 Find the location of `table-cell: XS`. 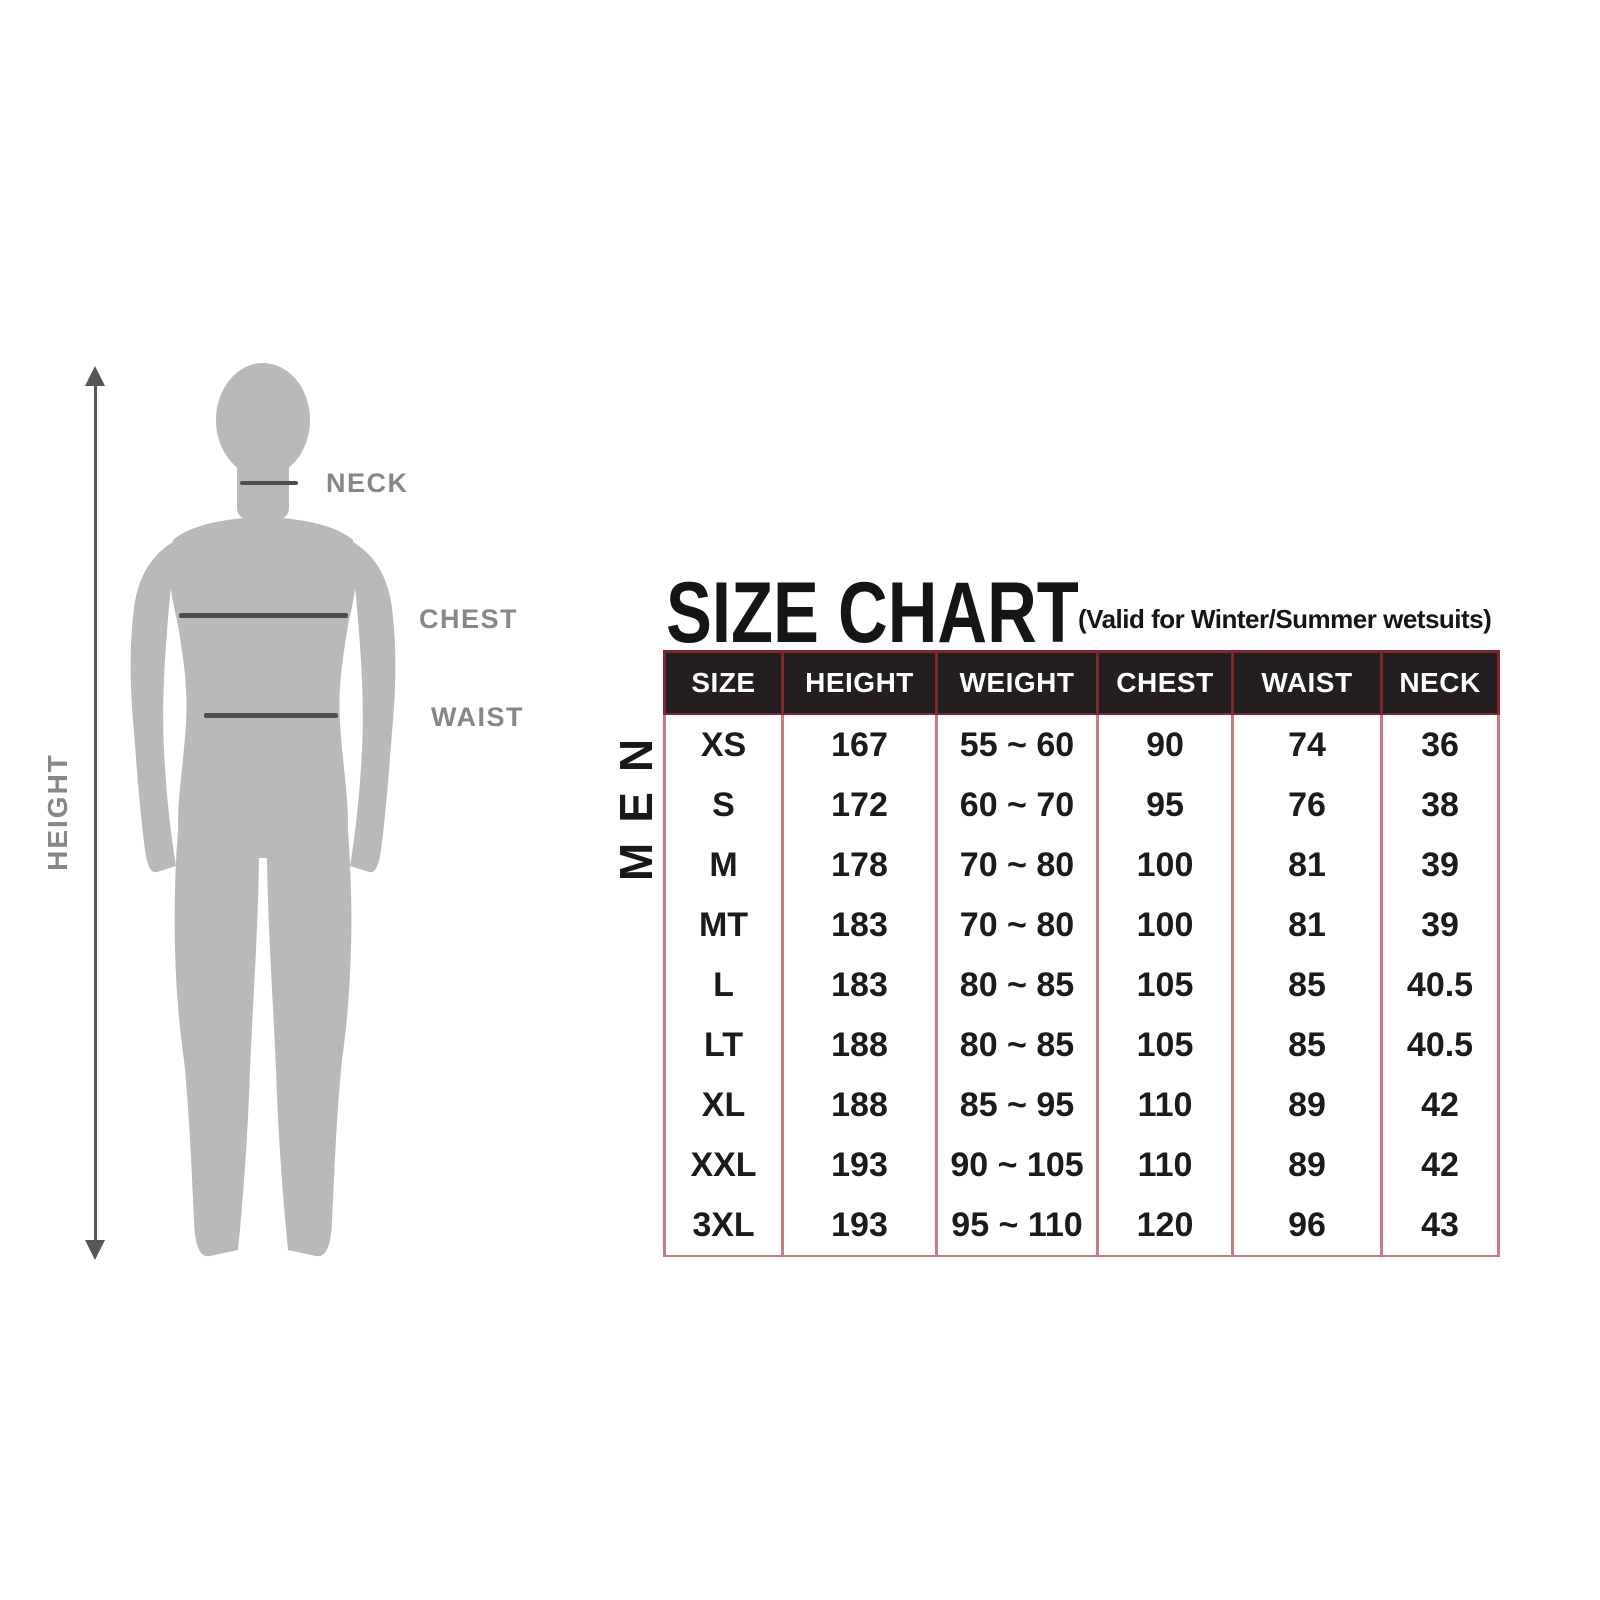

table-cell: XS is located at coordinates (723, 744).